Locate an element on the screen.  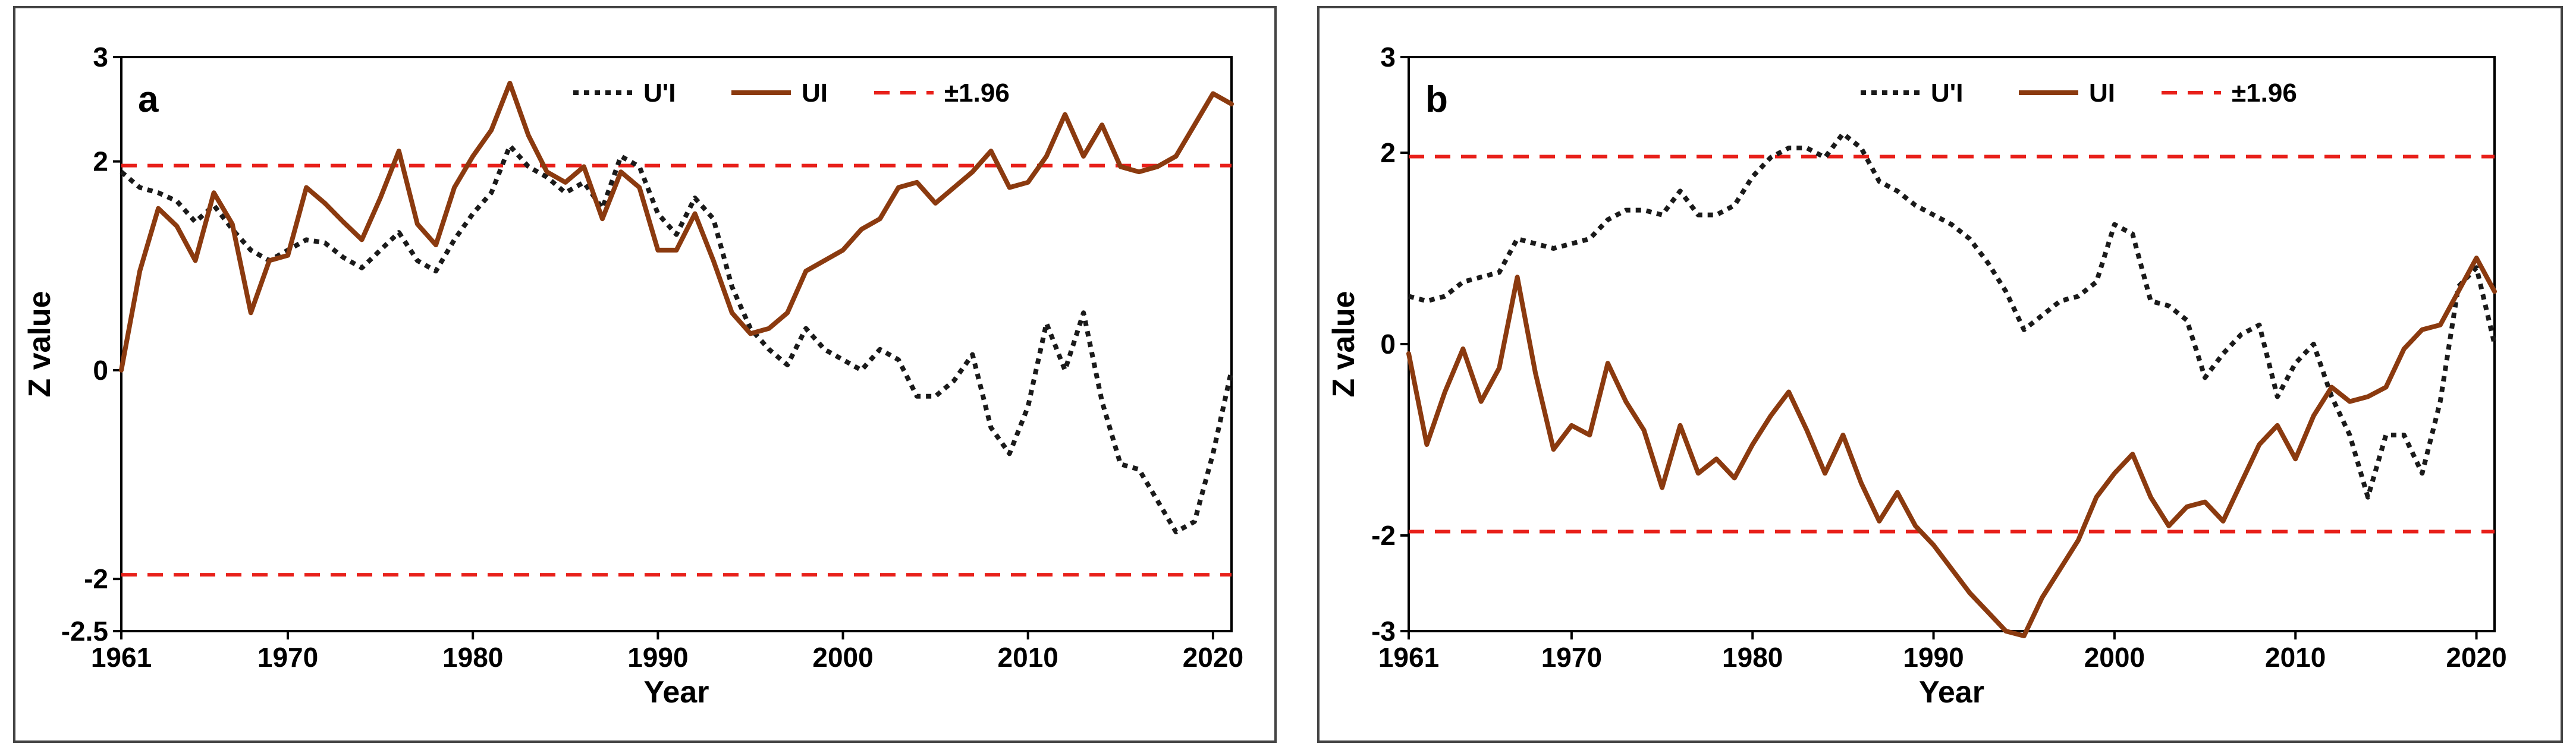
y-tick-label: -3 is located at coordinates (1383, 631).